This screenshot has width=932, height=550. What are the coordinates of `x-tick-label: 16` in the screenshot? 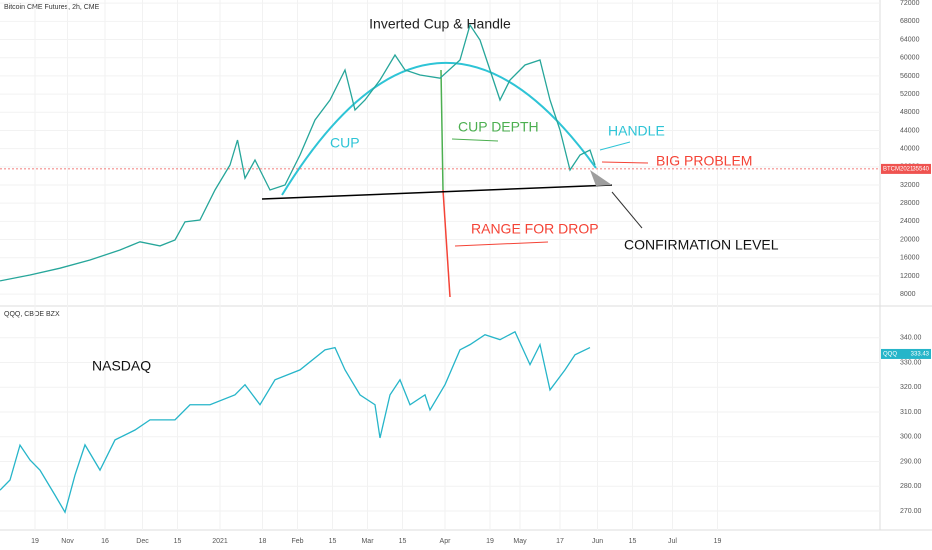 It's located at (105, 541).